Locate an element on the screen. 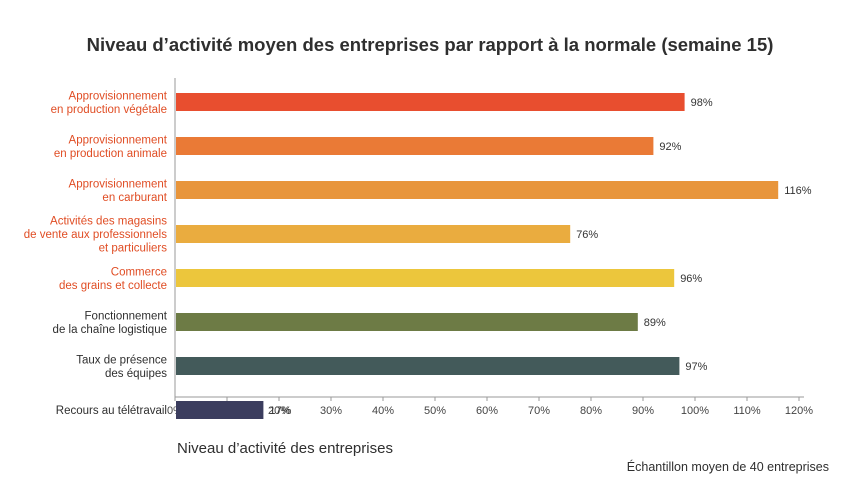 The image size is (860, 487). x-tick-label: 100% is located at coordinates (695, 411).